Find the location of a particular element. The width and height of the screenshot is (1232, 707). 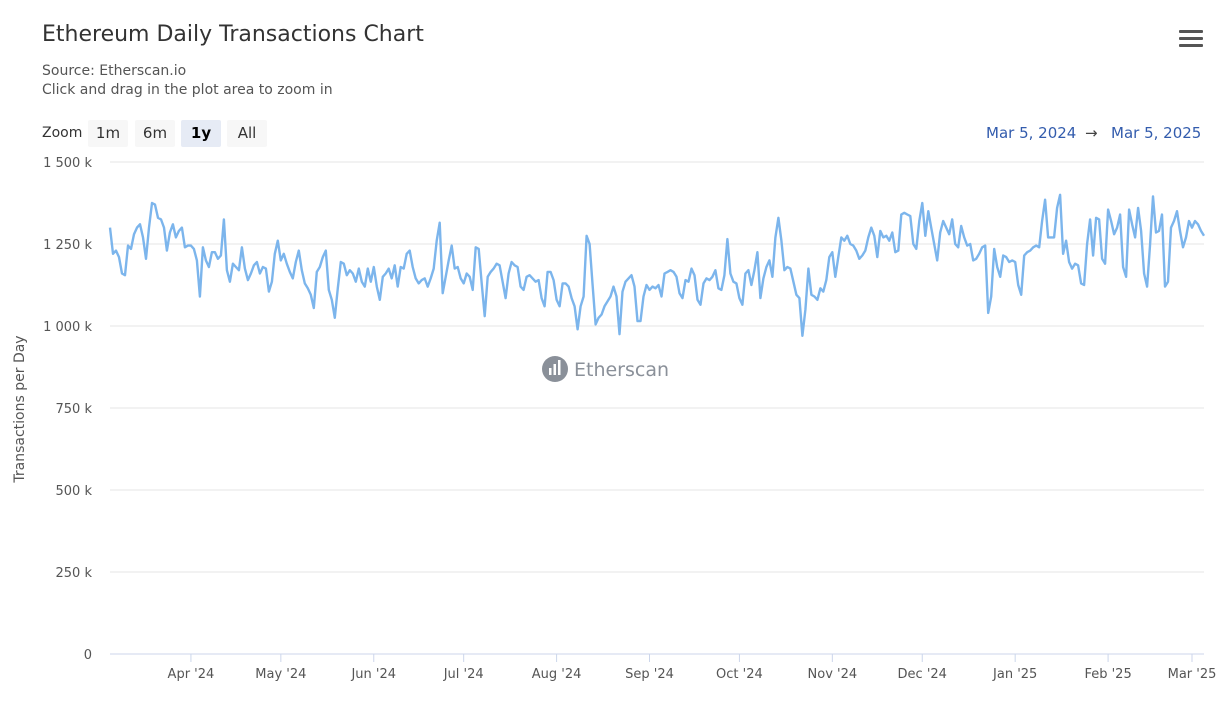

watermark: Etherscan is located at coordinates (605, 369).